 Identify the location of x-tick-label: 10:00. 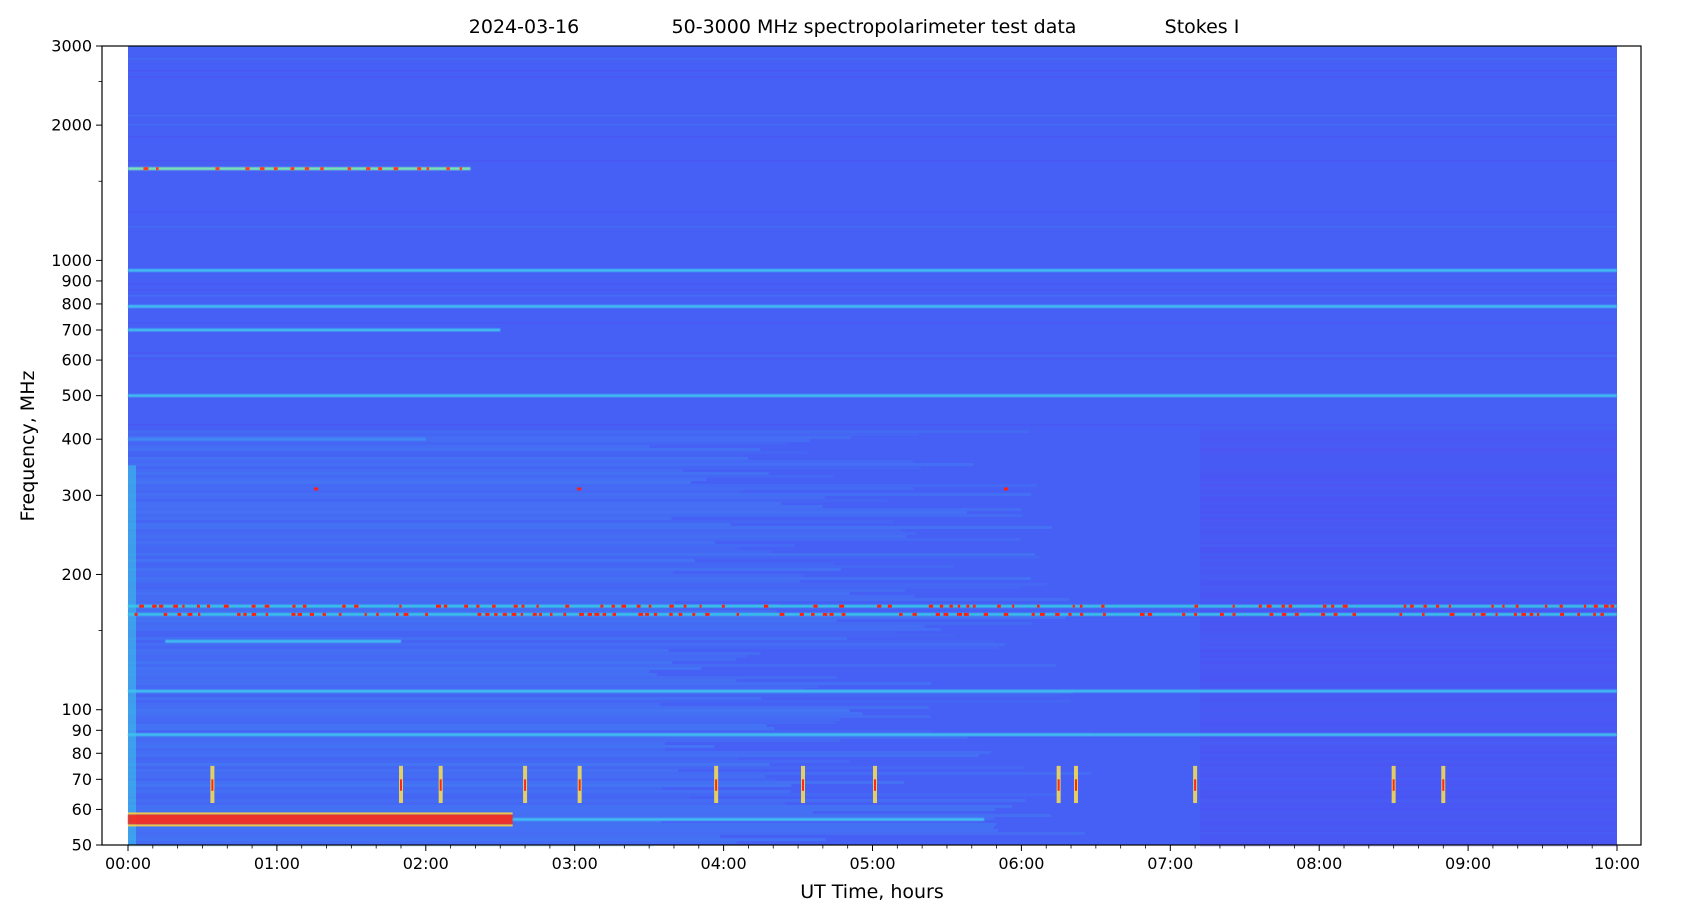
(1617, 863).